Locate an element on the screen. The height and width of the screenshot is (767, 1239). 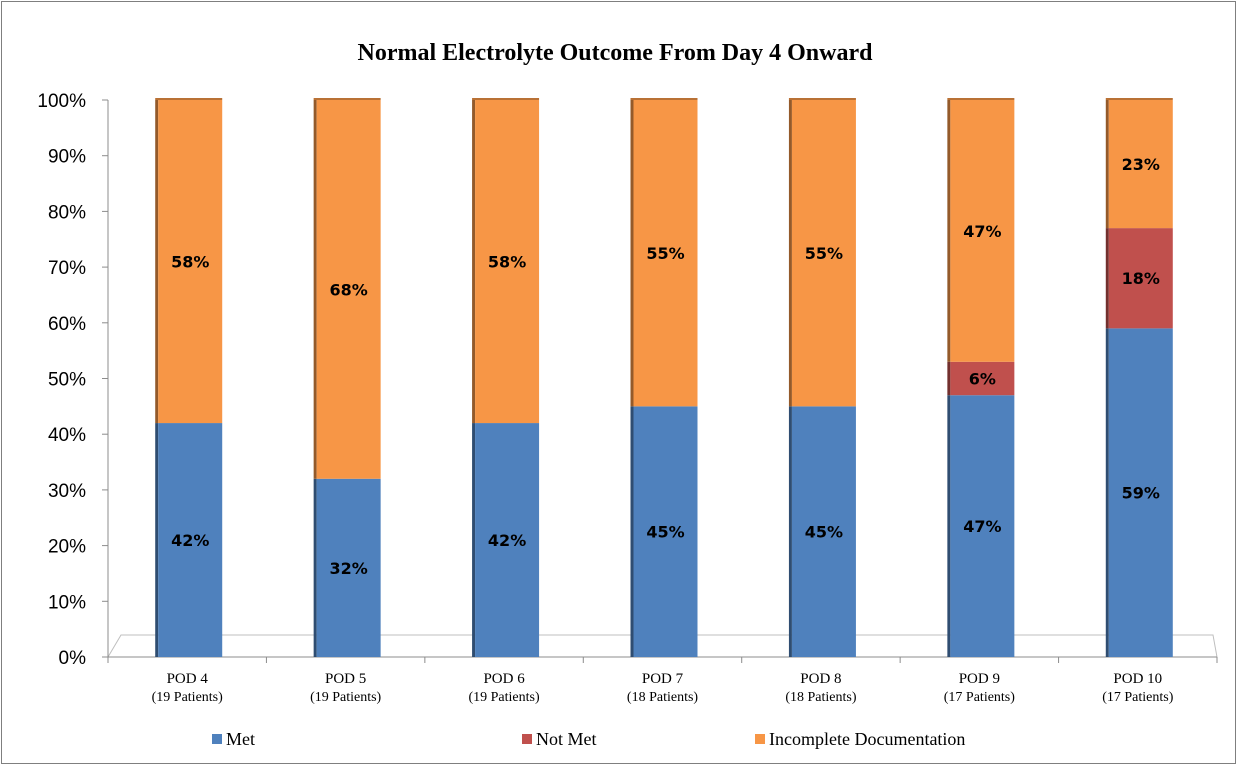
y-tick-label: 70% is located at coordinates (67, 268).